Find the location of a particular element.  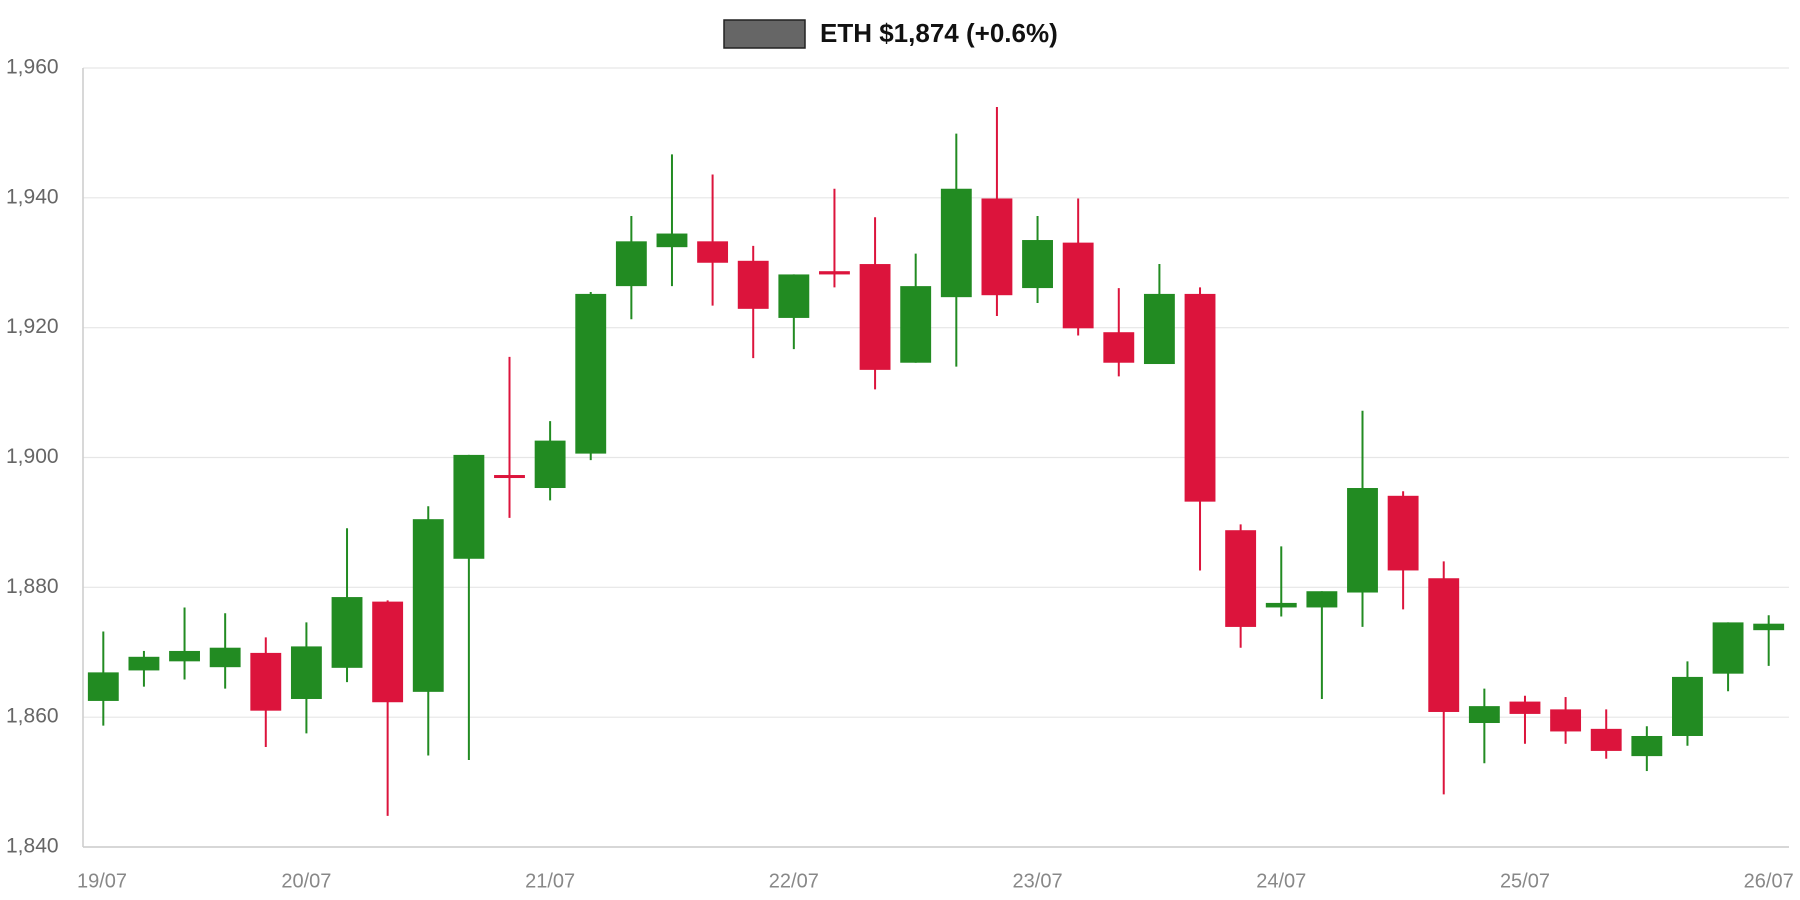

x-tick-label: 24/07 is located at coordinates (1281, 881).